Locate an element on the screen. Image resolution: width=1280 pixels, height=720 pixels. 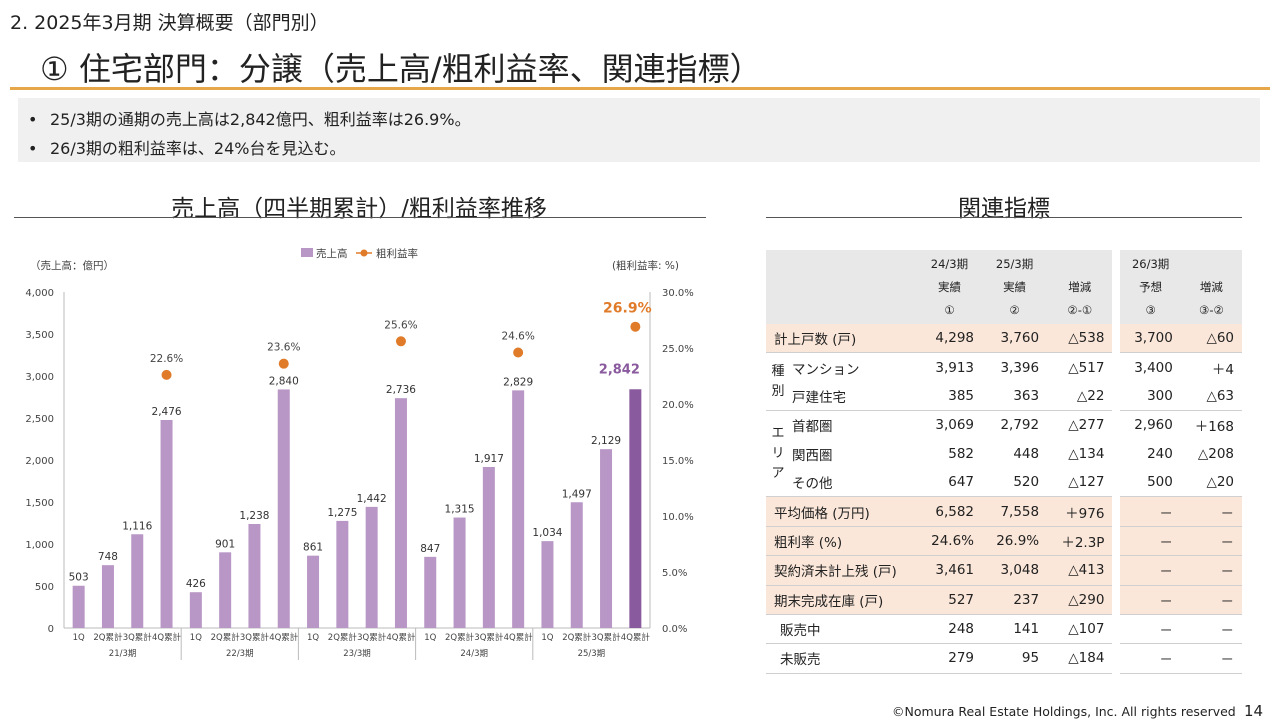
cell-value: 2,960 is located at coordinates (1153, 425).